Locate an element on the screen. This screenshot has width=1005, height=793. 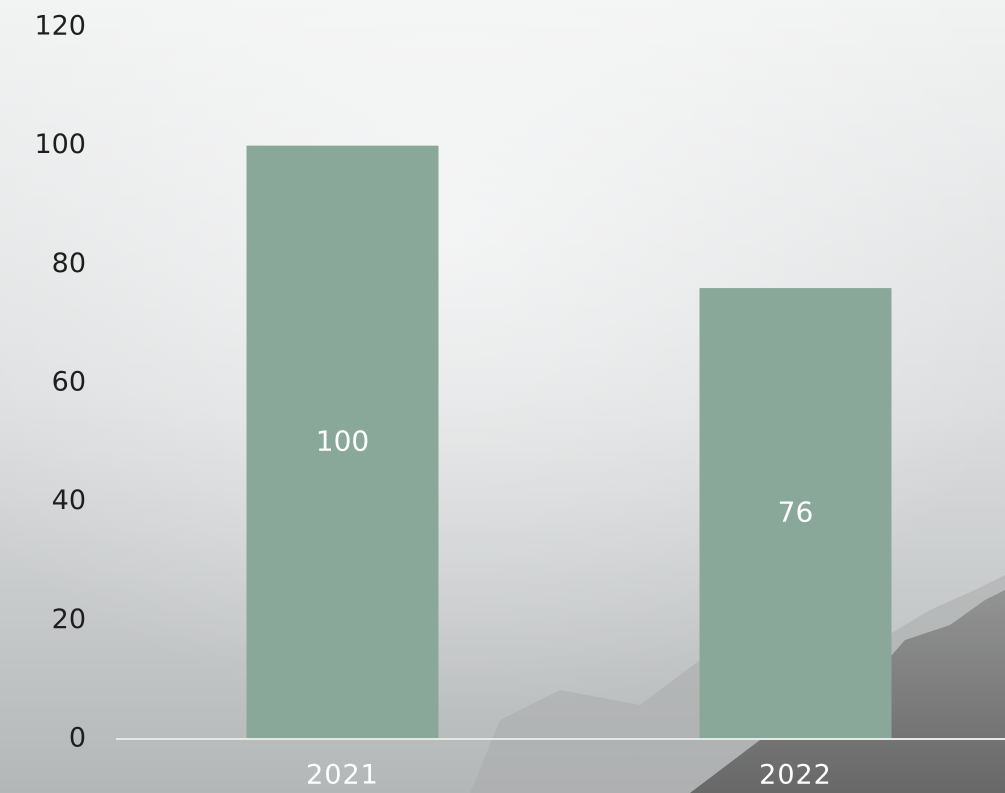
x-tick-label: 2021 is located at coordinates (342, 775).